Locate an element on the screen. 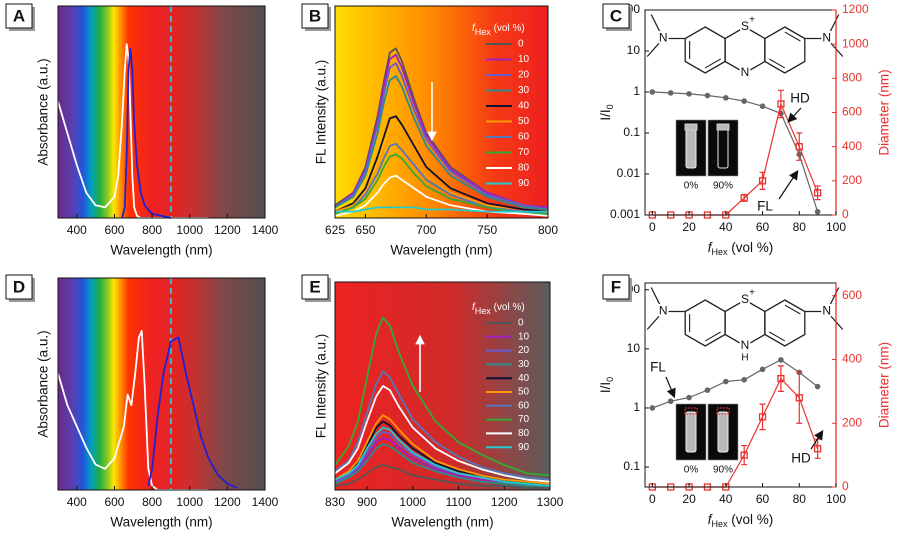 The width and height of the screenshot is (900, 533). y2-tick-label: 0 is located at coordinates (845, 486).